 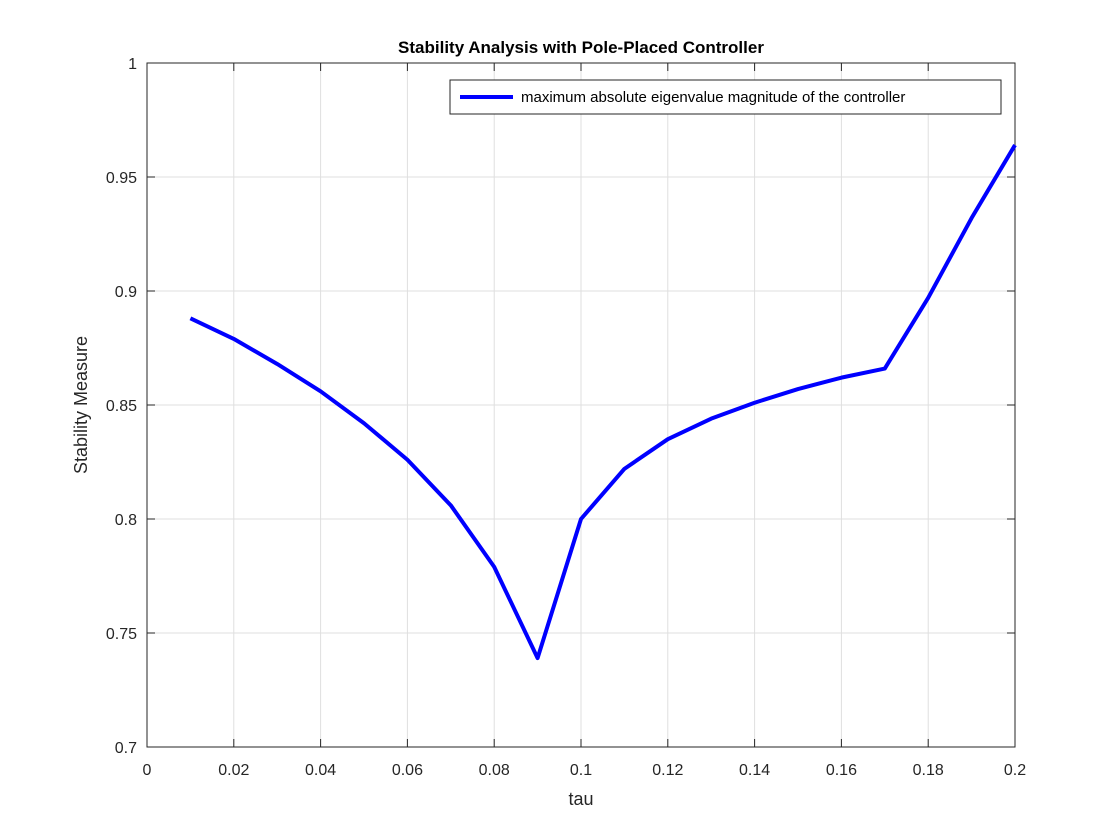 What do you see at coordinates (754, 770) in the screenshot?
I see `x-tick-label: 0.14` at bounding box center [754, 770].